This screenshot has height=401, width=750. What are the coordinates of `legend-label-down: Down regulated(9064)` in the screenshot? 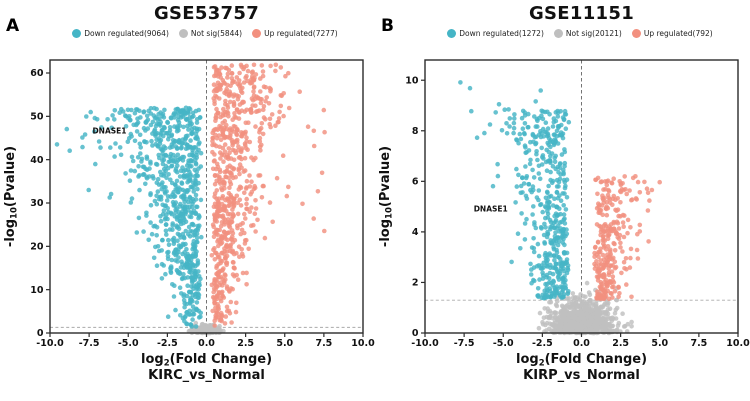 It's located at (126, 33).